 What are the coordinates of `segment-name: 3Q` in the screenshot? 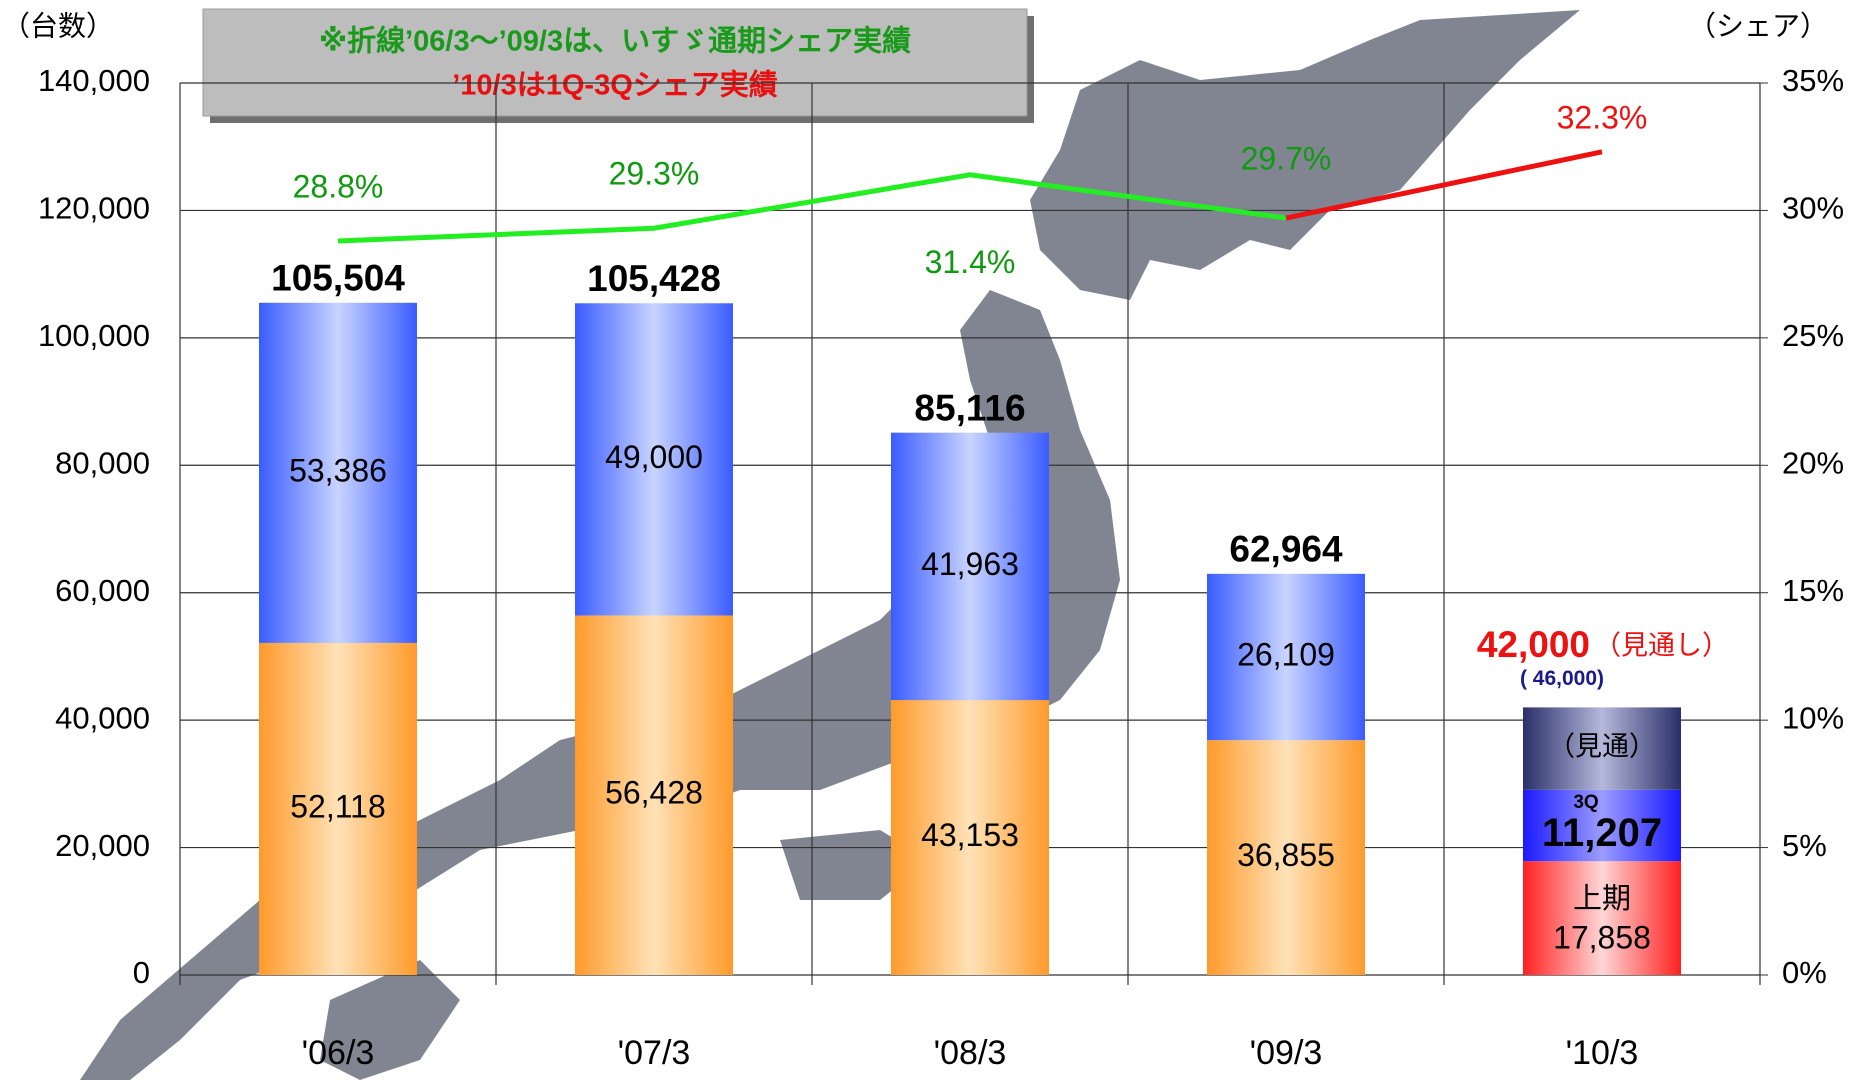 It's located at (1585, 802).